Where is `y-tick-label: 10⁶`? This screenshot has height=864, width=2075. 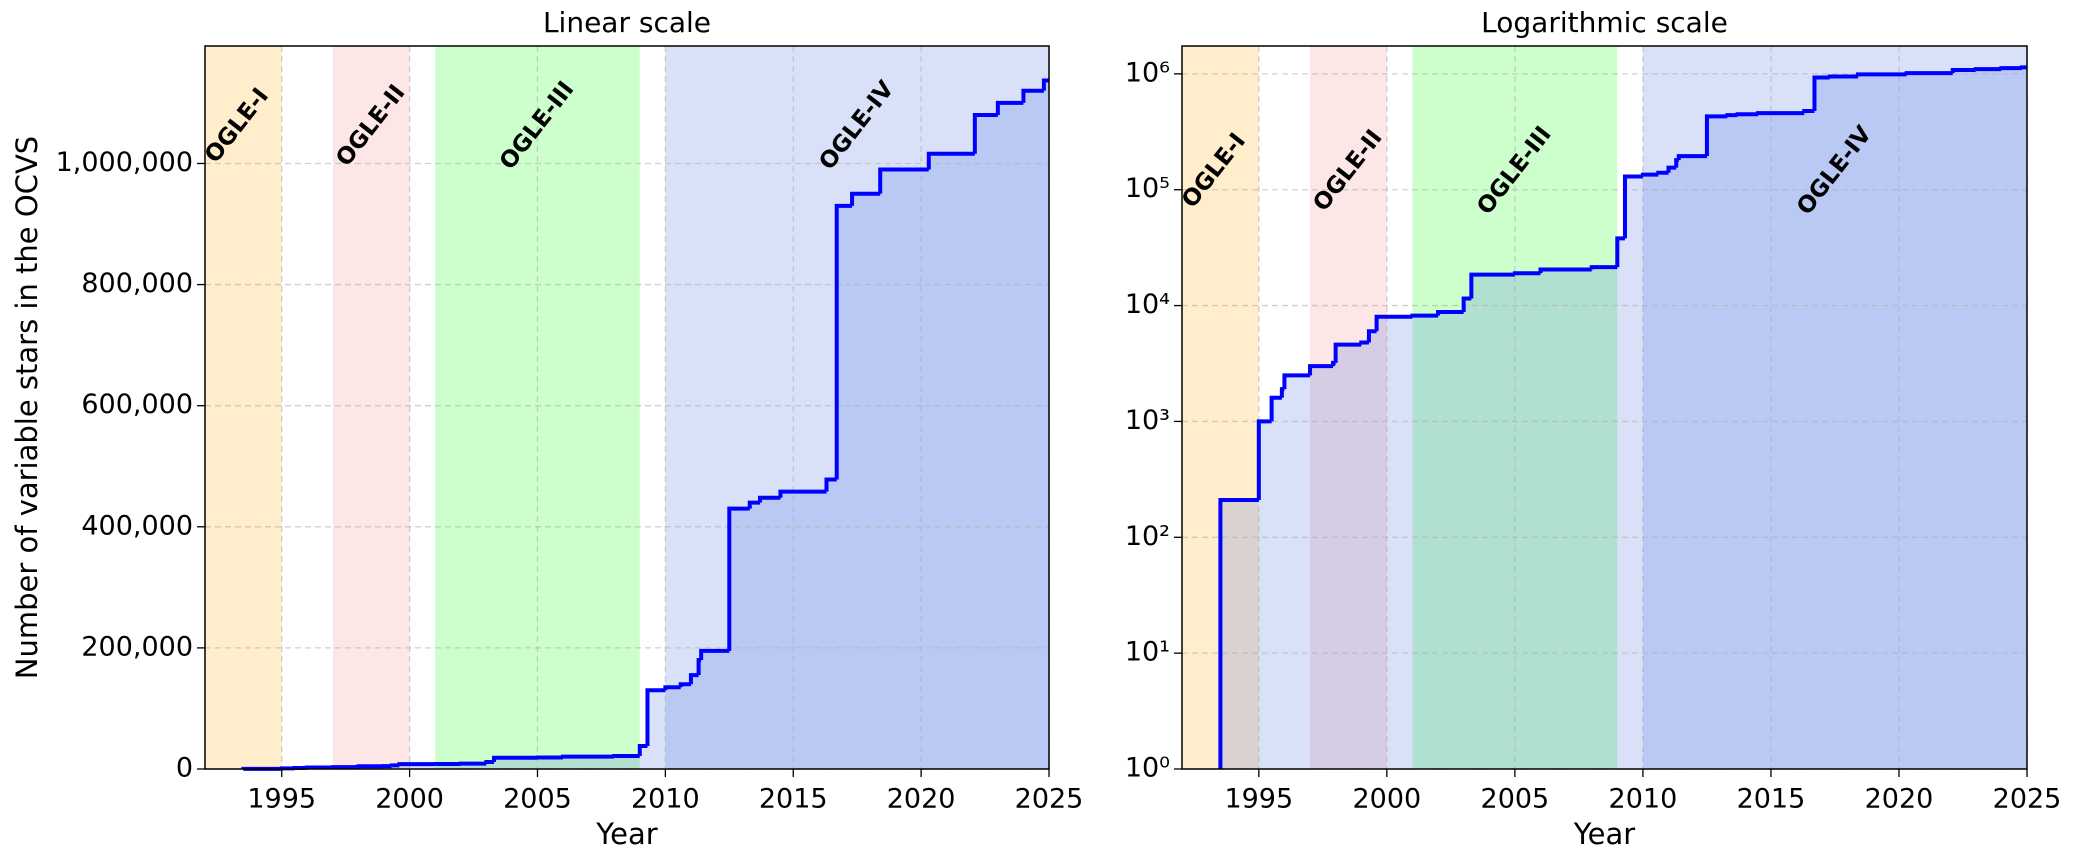 y-tick-label: 10⁶ is located at coordinates (1147, 72).